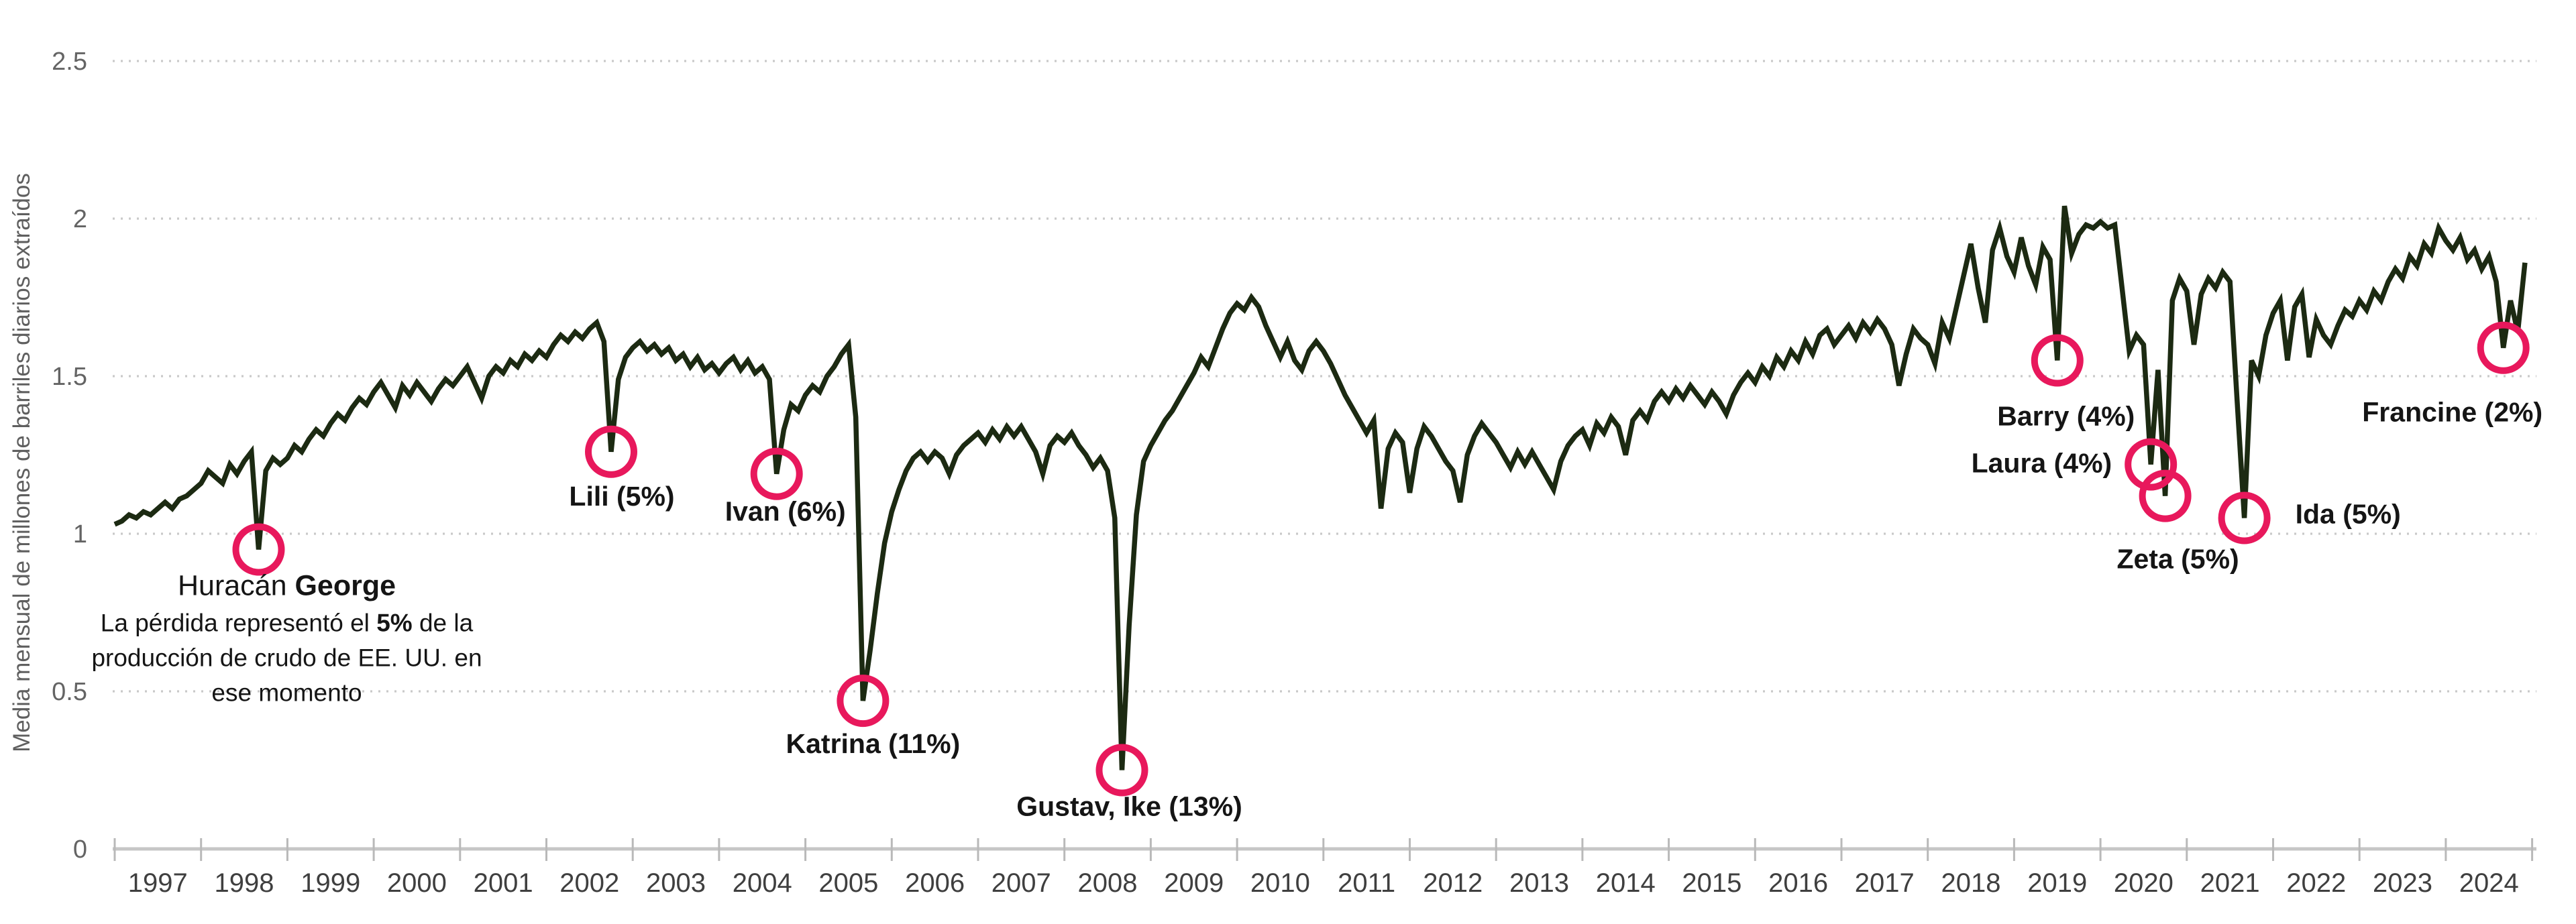 The width and height of the screenshot is (2576, 924). What do you see at coordinates (785, 511) in the screenshot?
I see `hurricane-label-ivan: Ivan (6%)` at bounding box center [785, 511].